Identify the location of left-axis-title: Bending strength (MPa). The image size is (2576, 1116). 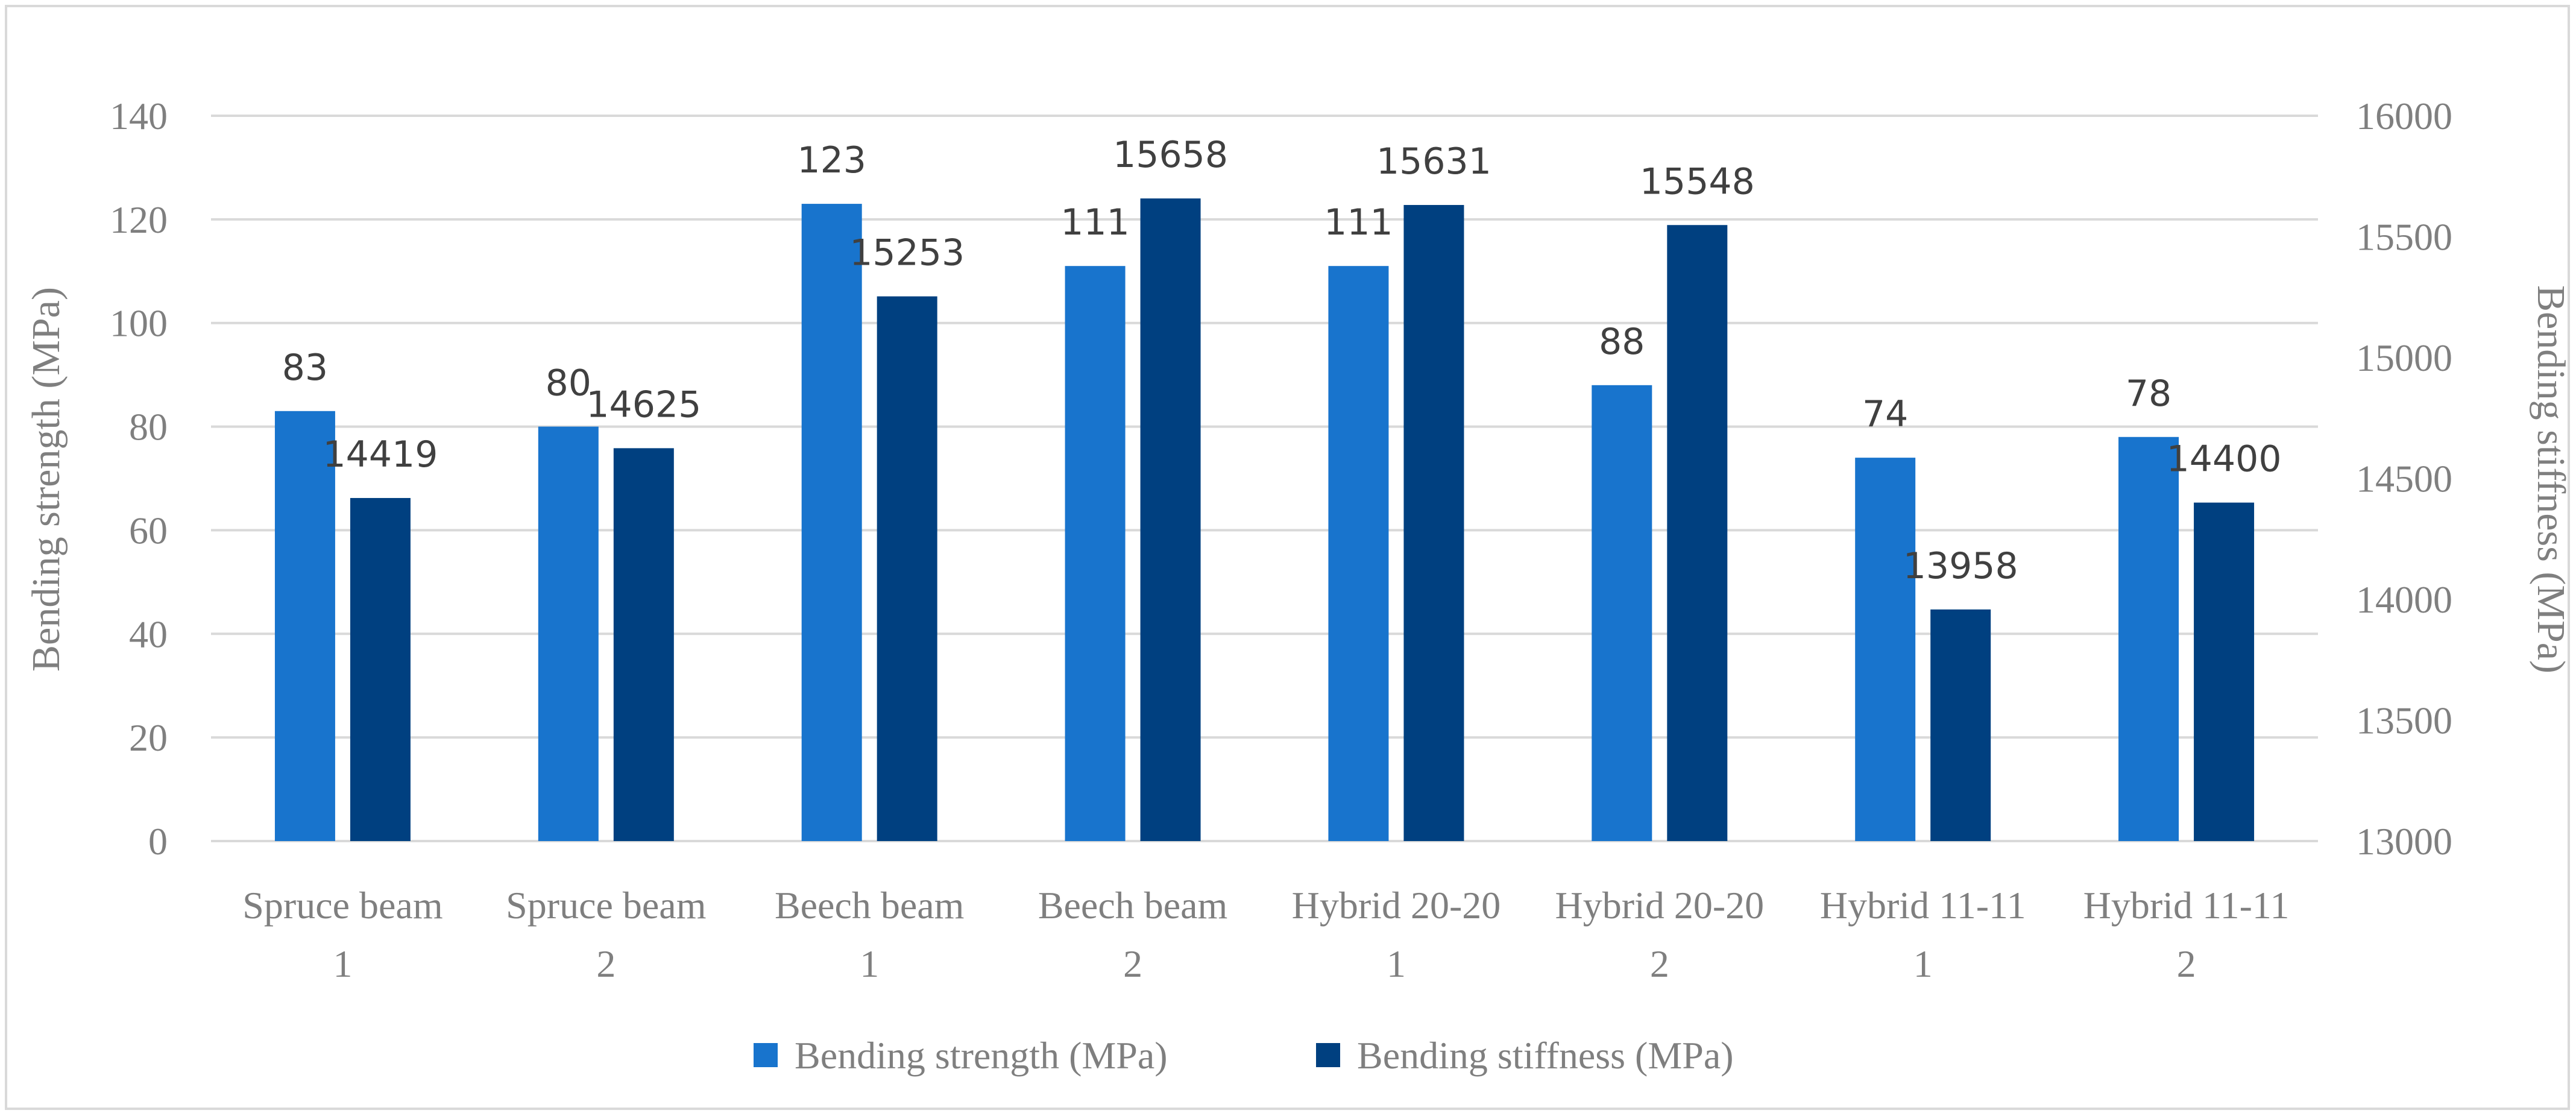
(46, 480).